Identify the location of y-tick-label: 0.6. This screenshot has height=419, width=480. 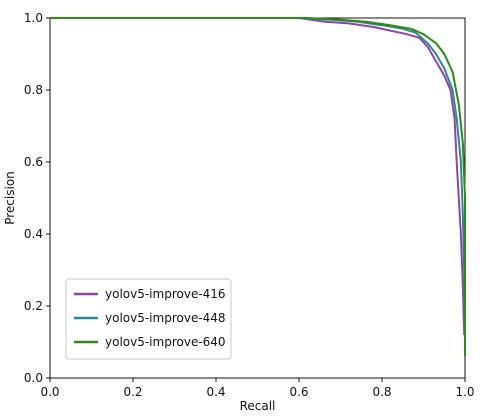
(33, 162).